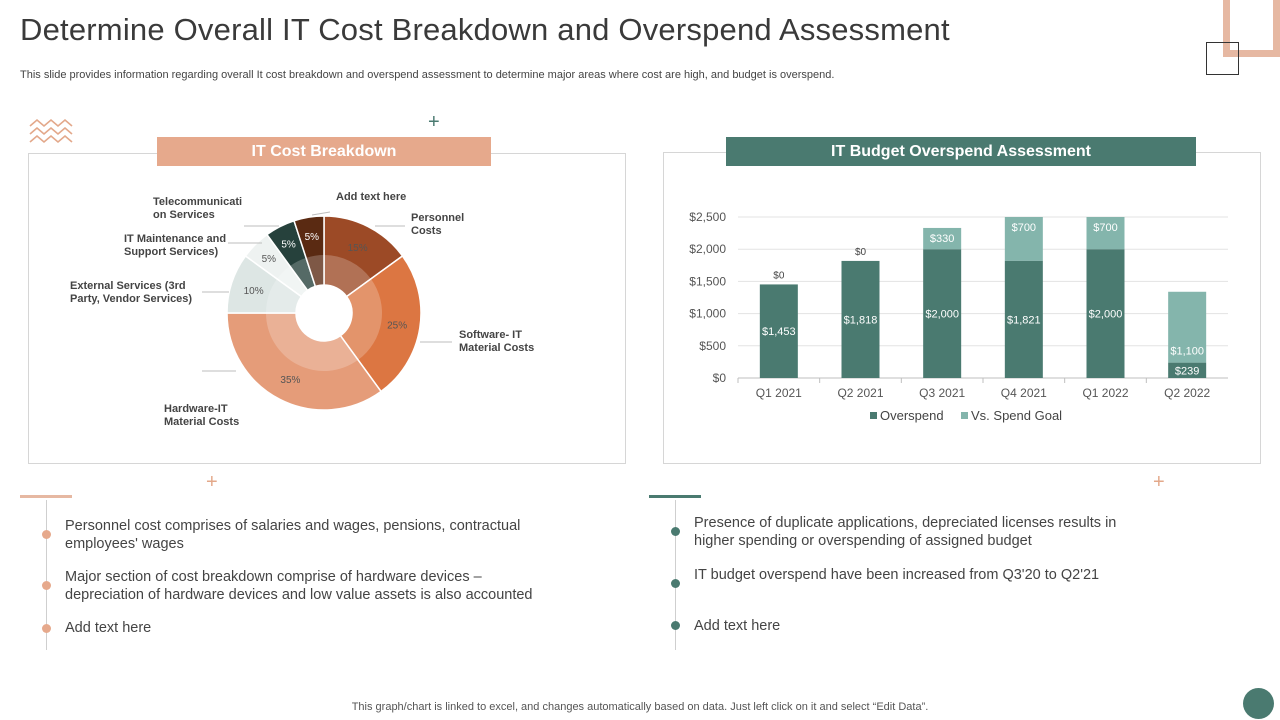  I want to click on bar-data-label: $1,818, so click(861, 320).